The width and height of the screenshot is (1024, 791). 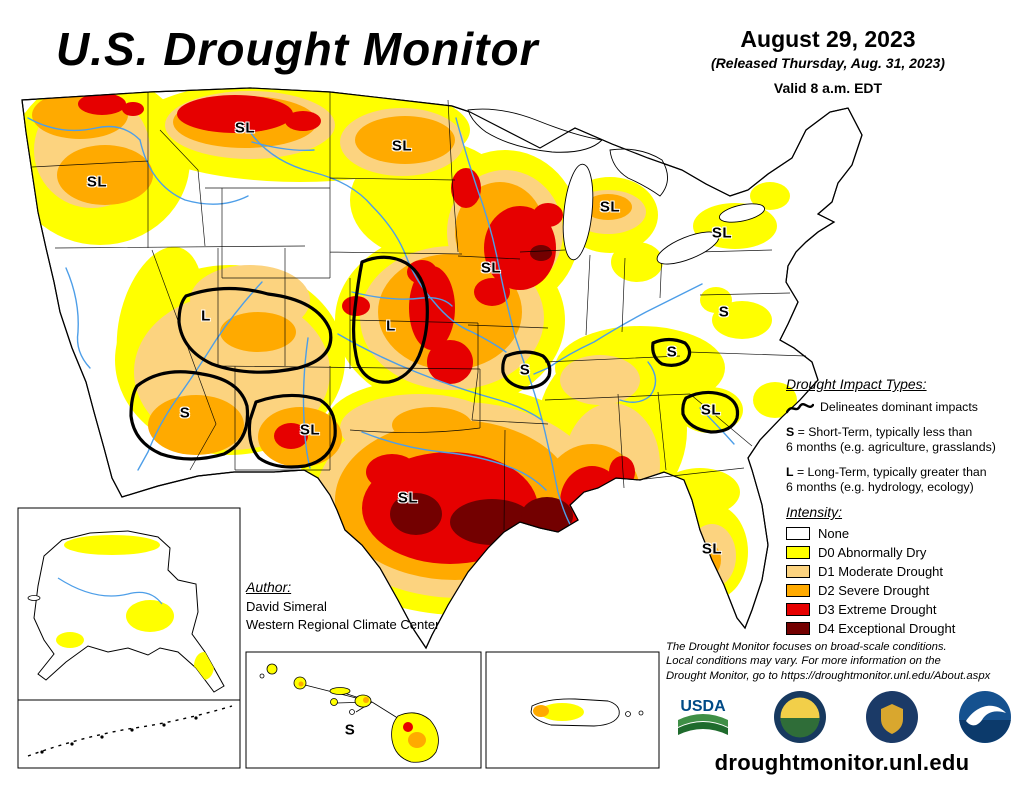 What do you see at coordinates (891, 447) in the screenshot?
I see `short-term-line2: 6 months (e.g. agriculture, grasslands)` at bounding box center [891, 447].